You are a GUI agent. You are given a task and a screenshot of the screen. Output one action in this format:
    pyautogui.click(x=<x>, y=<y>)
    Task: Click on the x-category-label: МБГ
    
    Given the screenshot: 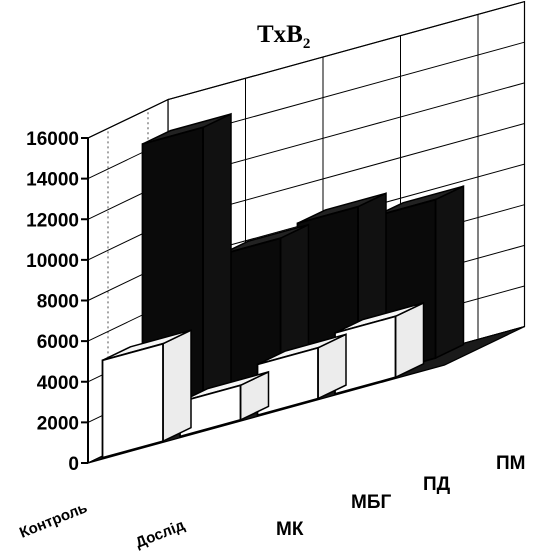 What is the action you would take?
    pyautogui.click(x=371, y=502)
    